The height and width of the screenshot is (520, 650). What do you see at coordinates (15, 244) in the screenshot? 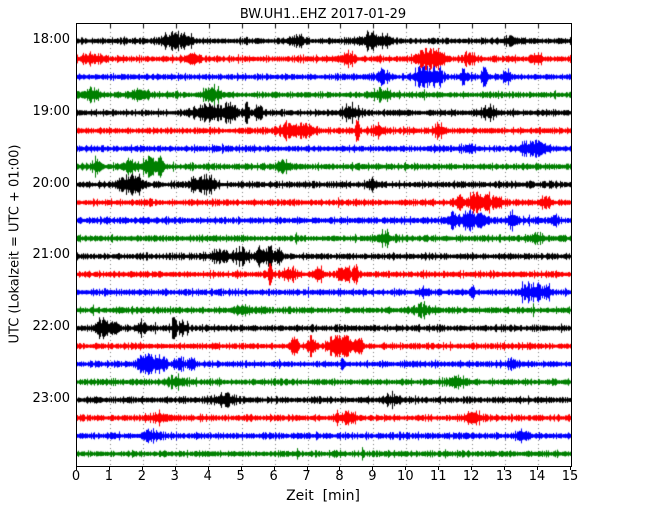
I see `y-axis-label: UTC (Lokalzeit = UTC + 01:00)` at bounding box center [15, 244].